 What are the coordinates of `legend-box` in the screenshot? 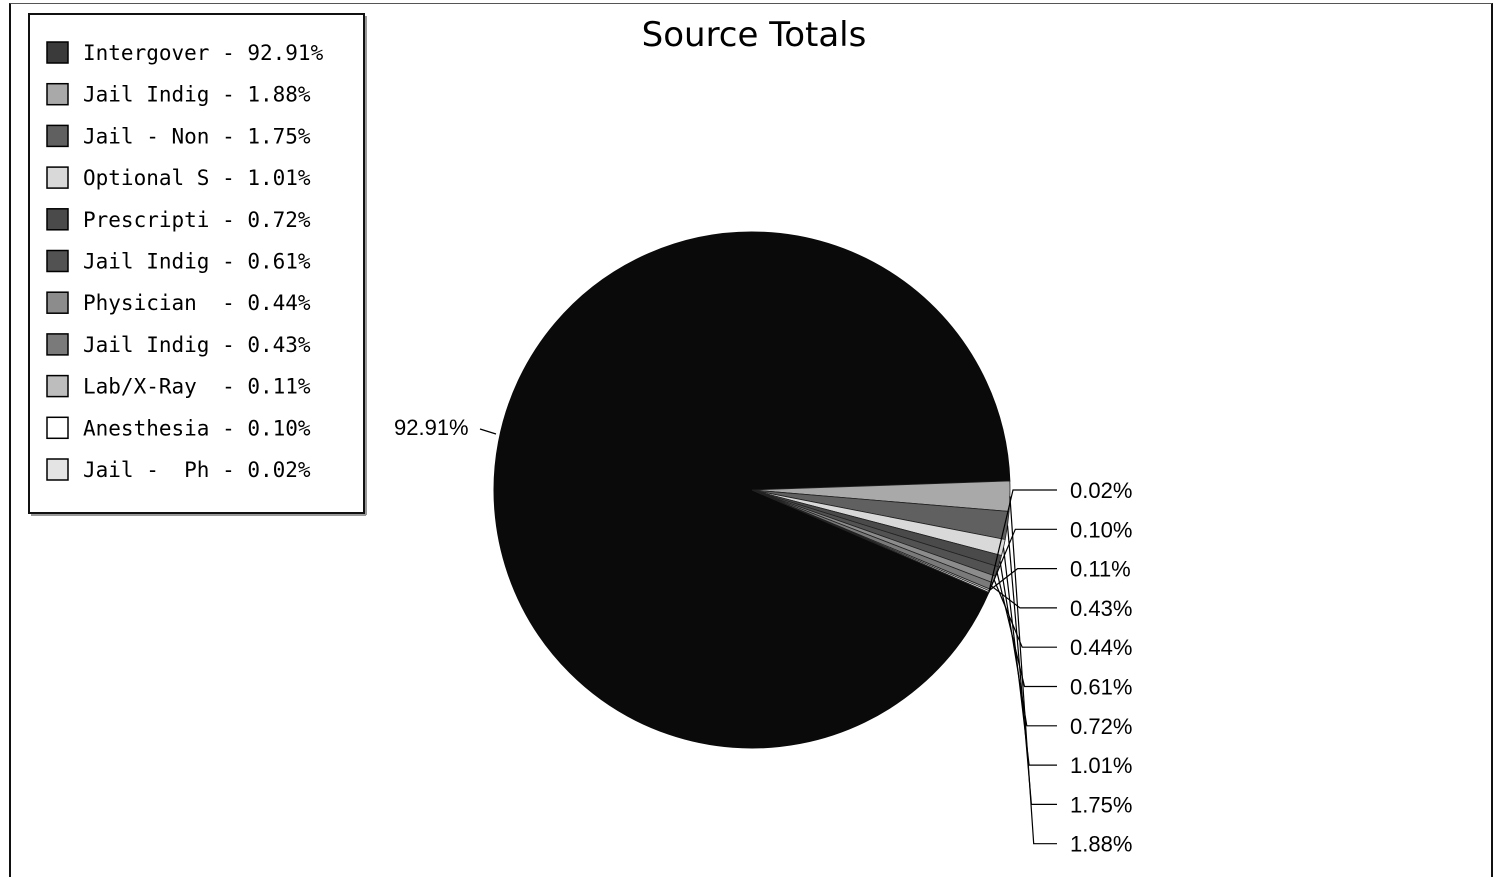 It's located at (196, 263).